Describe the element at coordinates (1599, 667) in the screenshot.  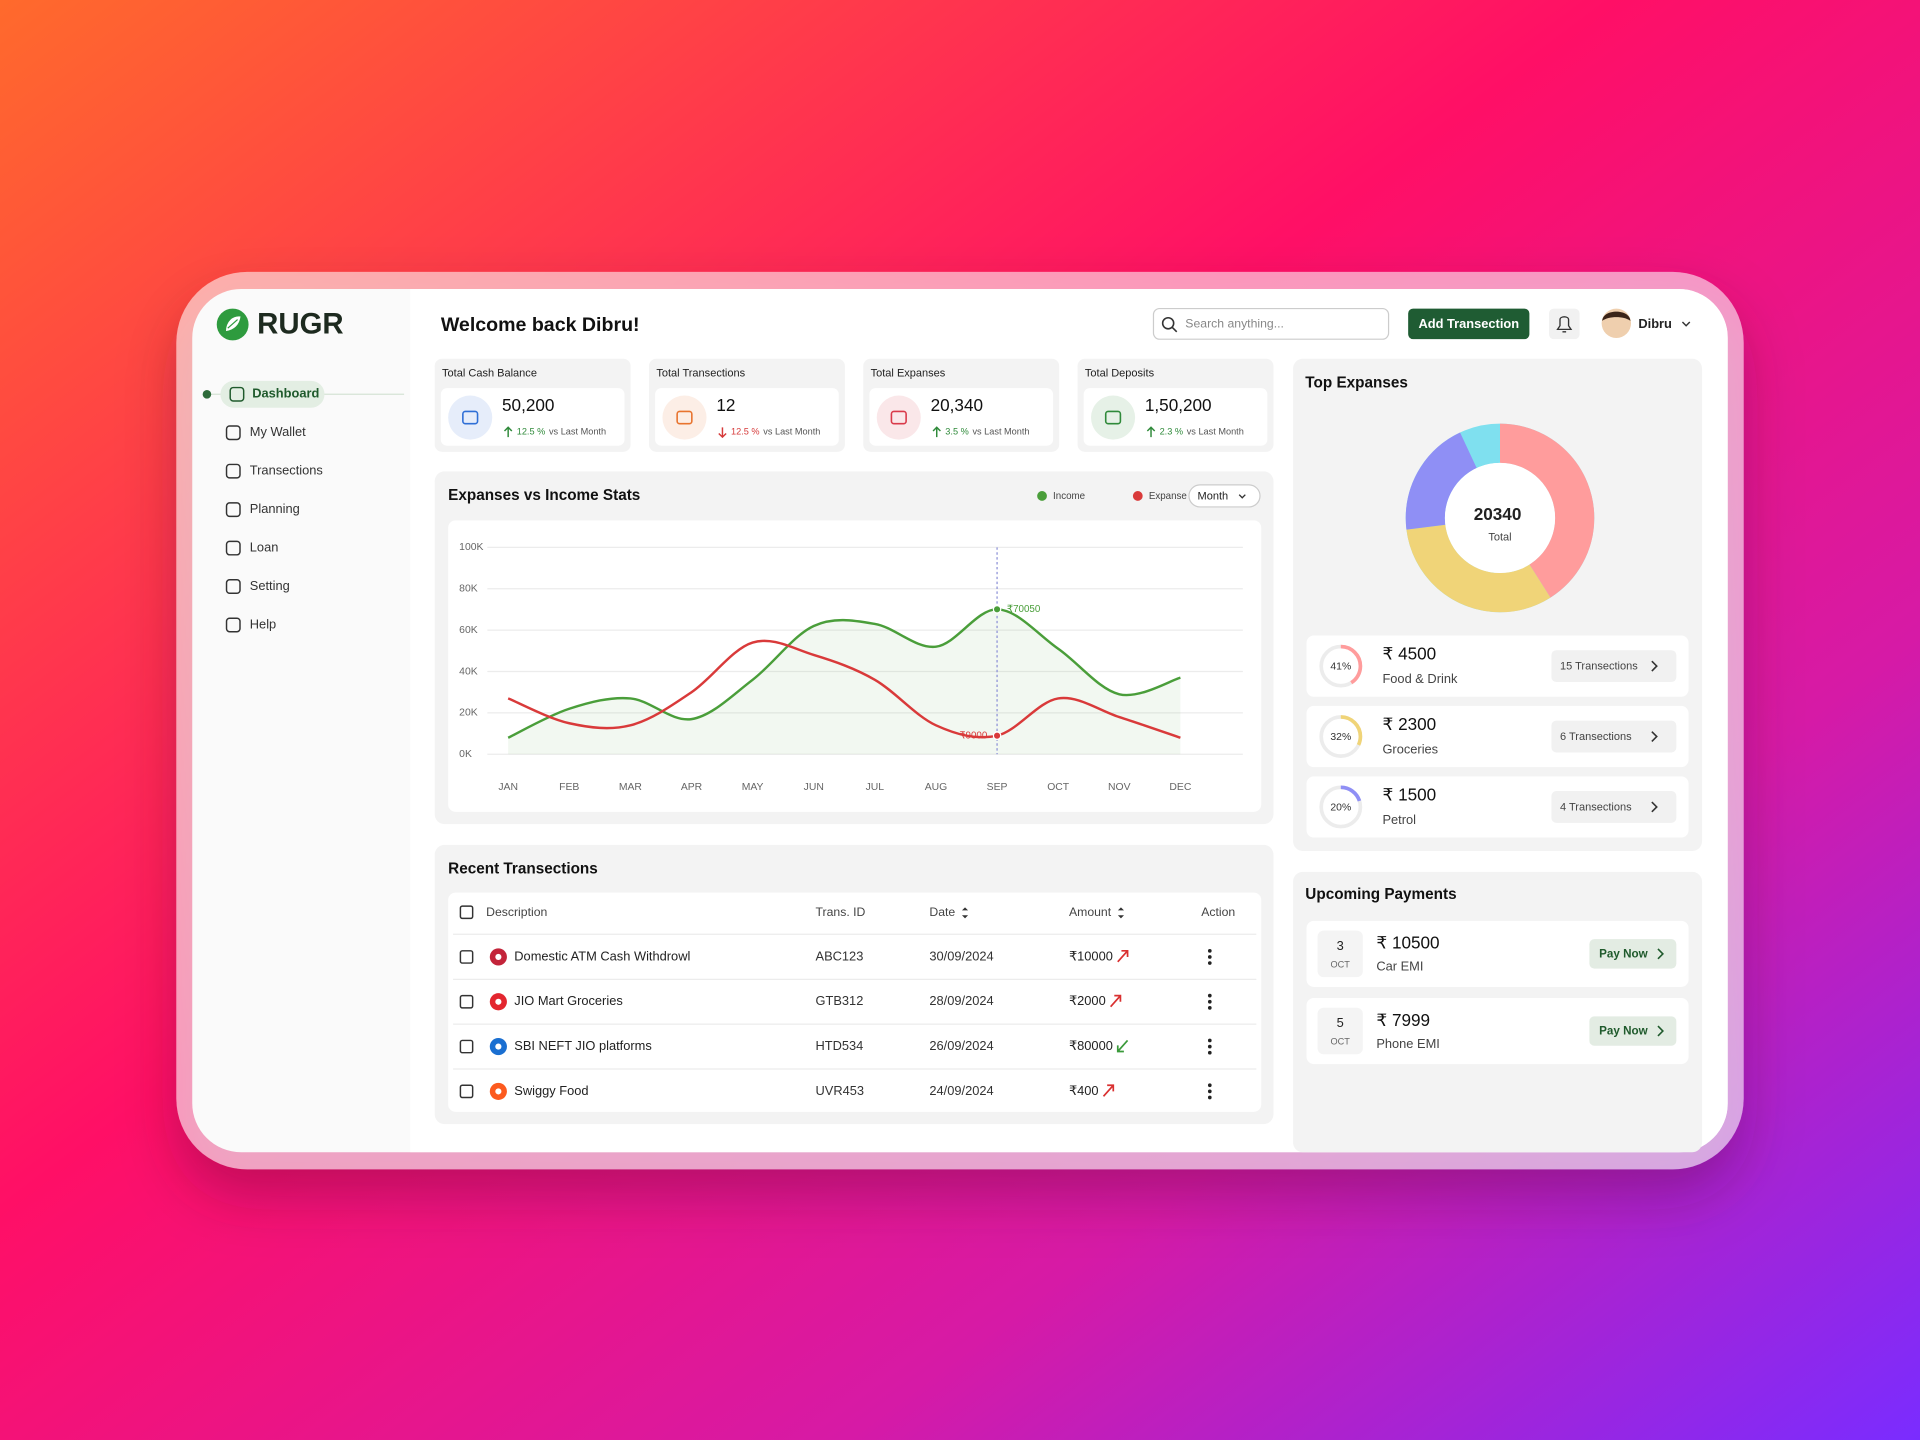
I see `transactions-count: 15 Transections` at that location.